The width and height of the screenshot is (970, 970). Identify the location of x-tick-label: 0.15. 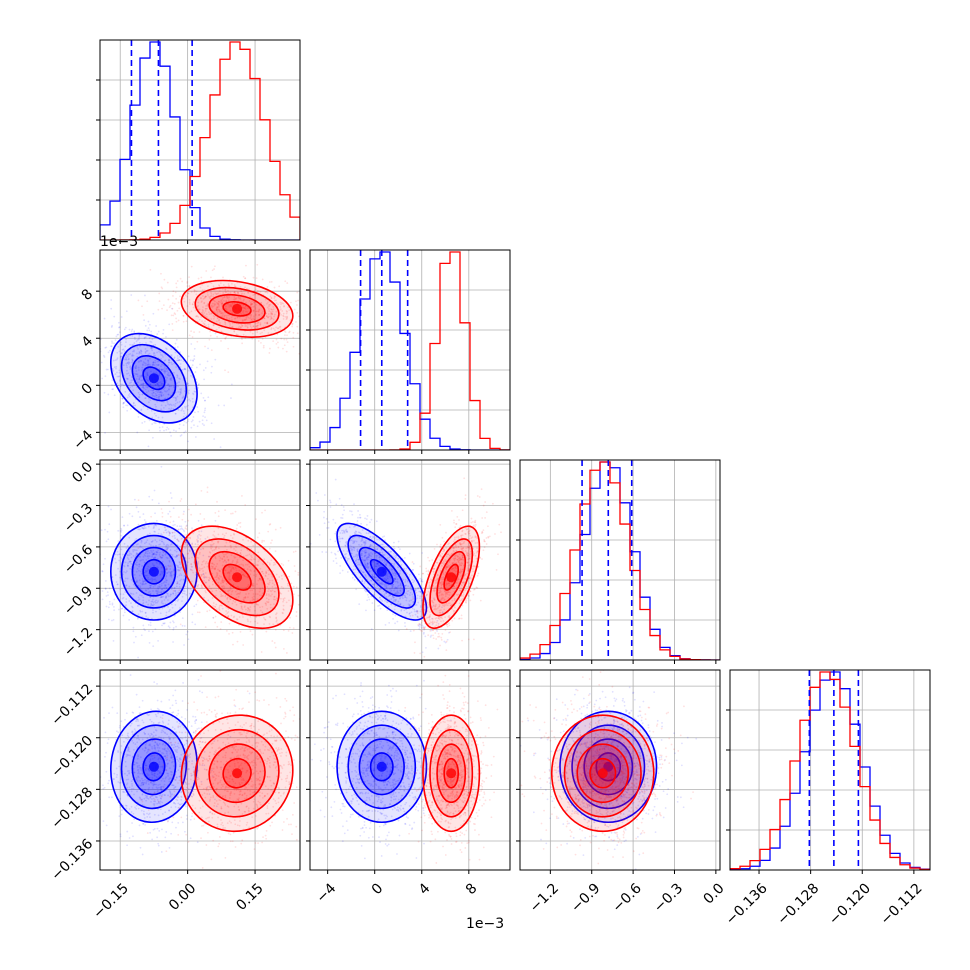
(249, 896).